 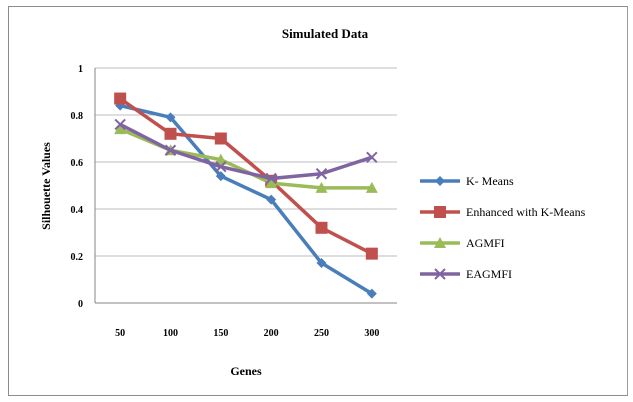 What do you see at coordinates (80, 69) in the screenshot?
I see `y-tick-label: 1` at bounding box center [80, 69].